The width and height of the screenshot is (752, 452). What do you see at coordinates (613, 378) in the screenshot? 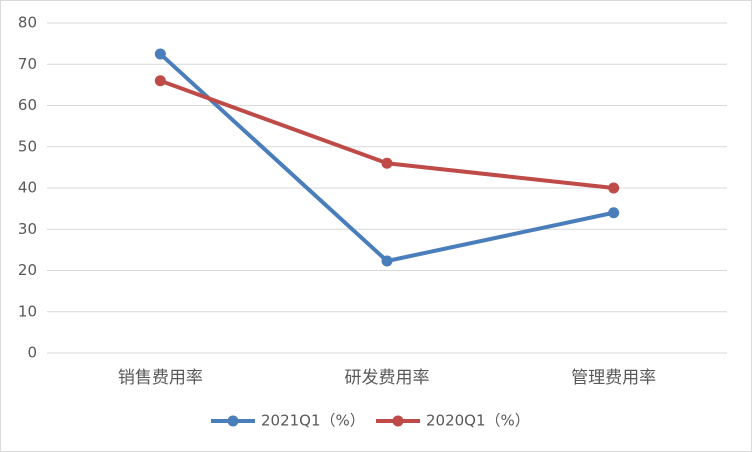
I see `x-tick-label: 管理费用率` at bounding box center [613, 378].